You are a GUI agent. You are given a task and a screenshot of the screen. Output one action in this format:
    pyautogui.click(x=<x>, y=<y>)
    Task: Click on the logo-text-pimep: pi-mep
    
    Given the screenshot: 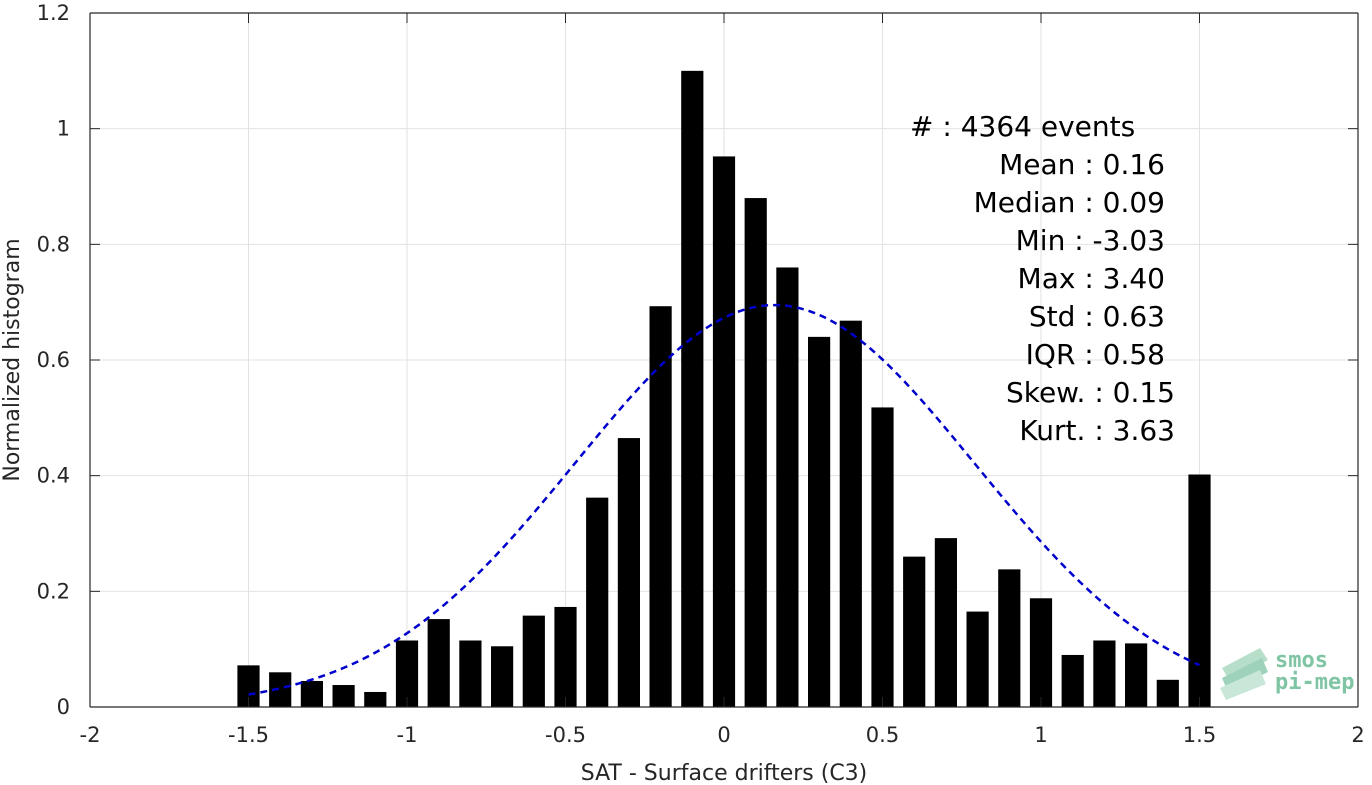 What is the action you would take?
    pyautogui.click(x=1314, y=682)
    